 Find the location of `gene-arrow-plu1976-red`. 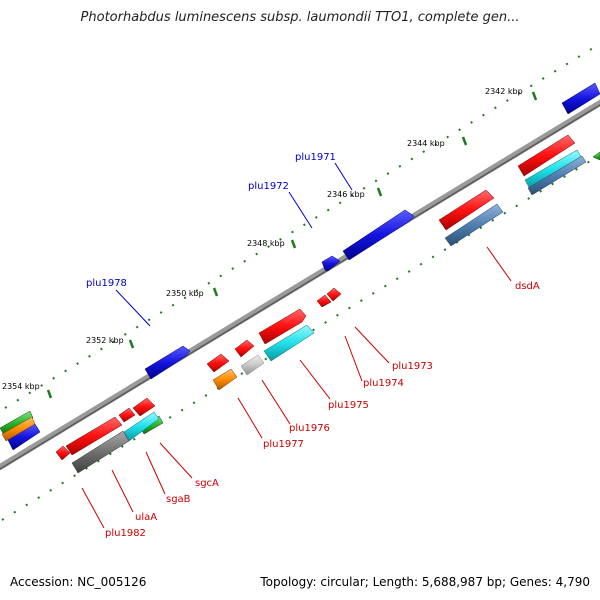

gene-arrow-plu1976-red is located at coordinates (244, 348).